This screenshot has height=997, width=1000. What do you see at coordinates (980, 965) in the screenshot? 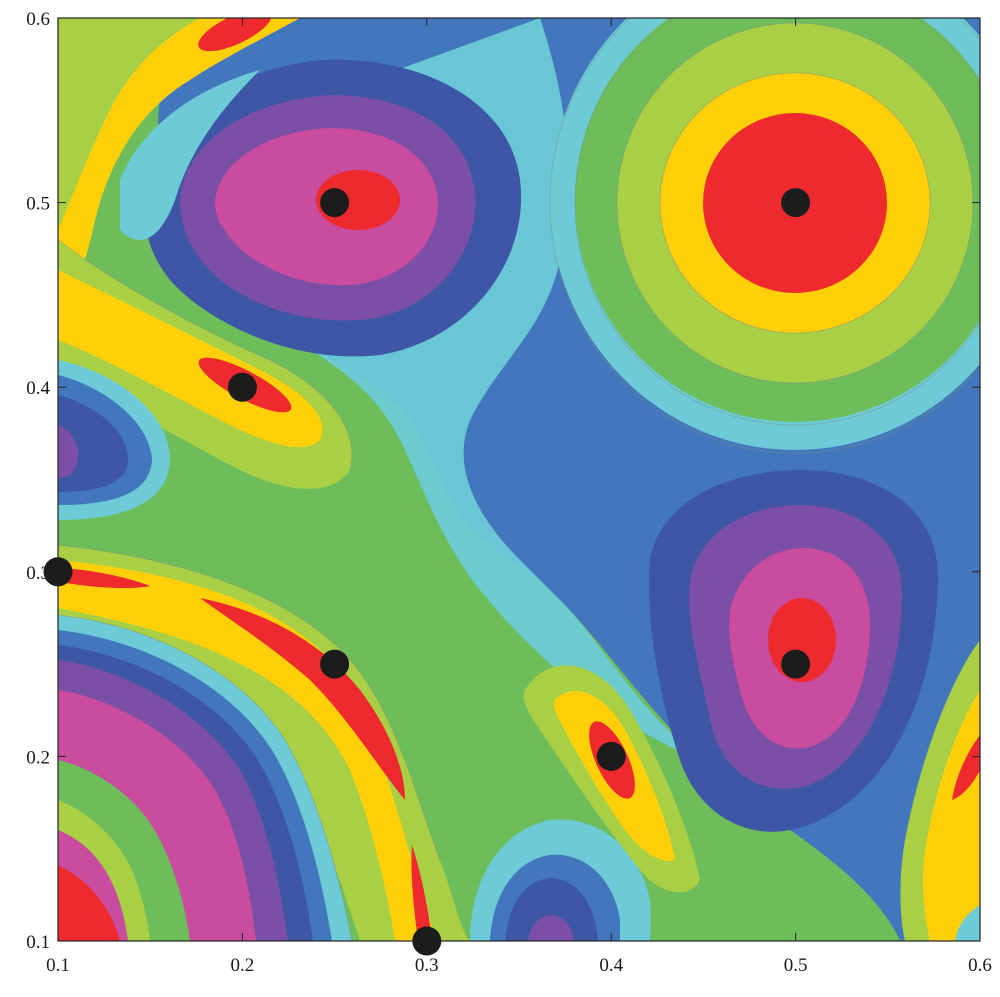
I see `x-tick-label: 0.6` at bounding box center [980, 965].